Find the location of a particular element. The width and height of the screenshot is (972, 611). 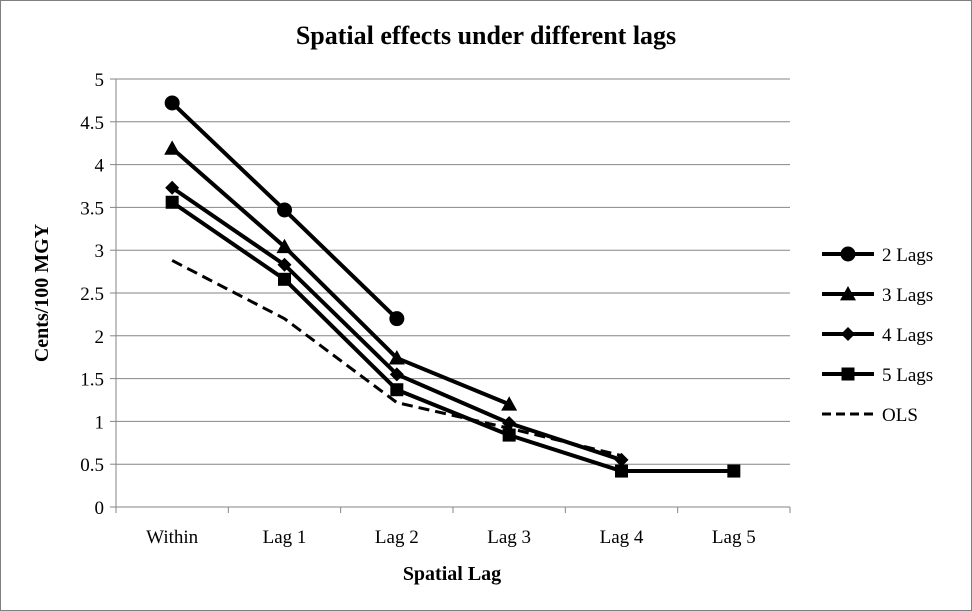

x-tick-label: Lag 1 is located at coordinates (285, 537).